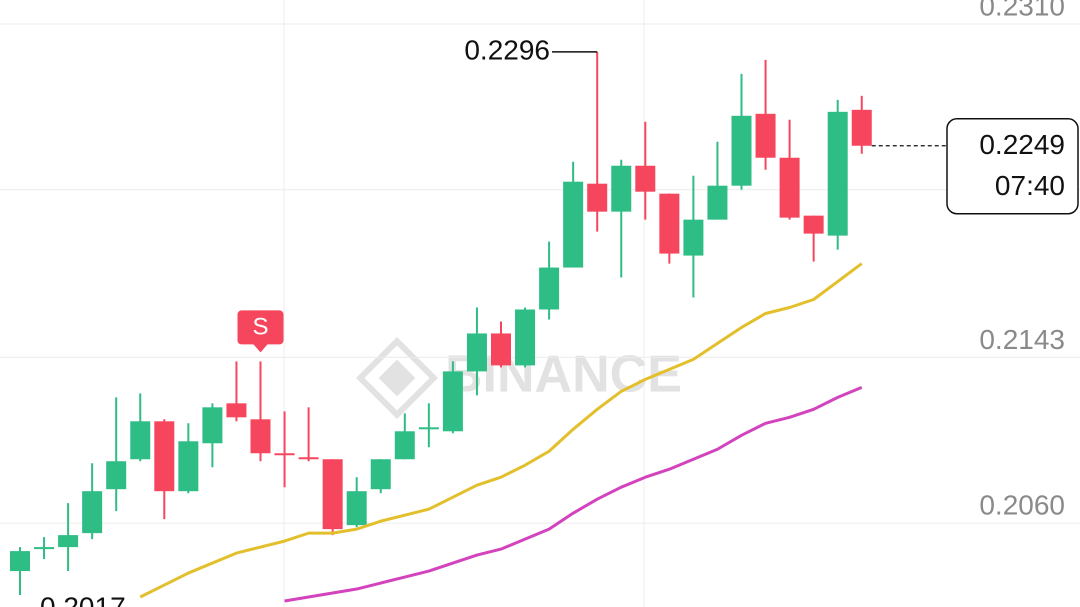  I want to click on low-label: 0.2017, so click(83, 599).